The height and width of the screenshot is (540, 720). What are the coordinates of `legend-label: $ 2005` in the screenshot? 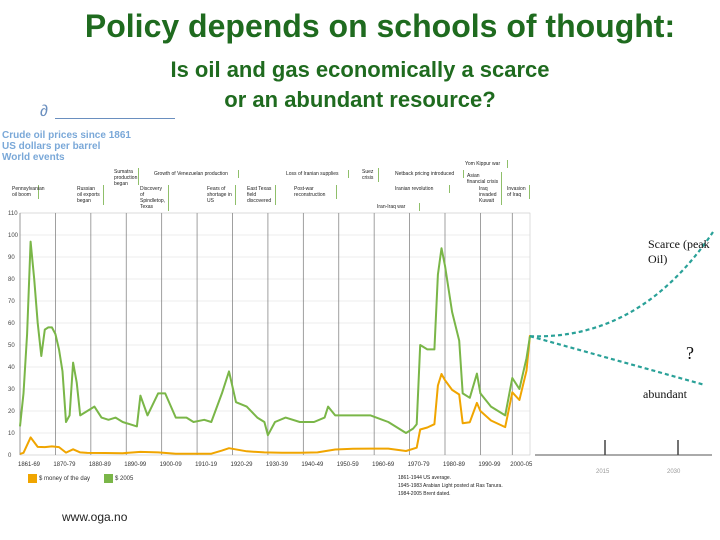 It's located at (124, 479).